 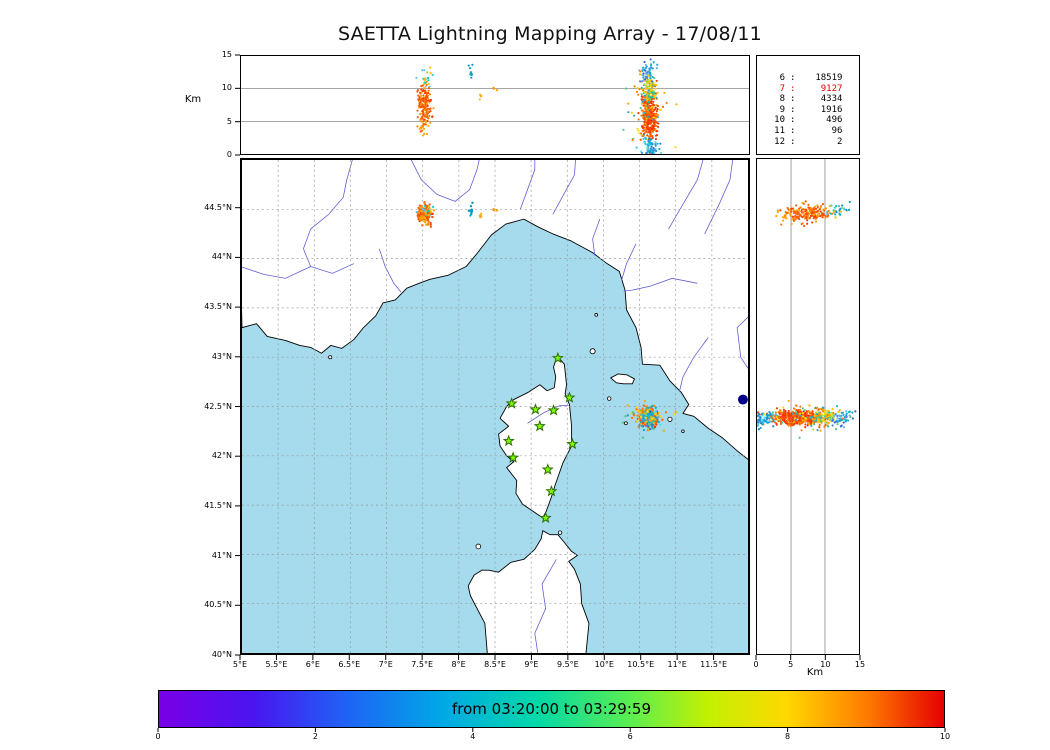 What do you see at coordinates (218, 406) in the screenshot?
I see `lat-tick-label: 42.5°N` at bounding box center [218, 406].